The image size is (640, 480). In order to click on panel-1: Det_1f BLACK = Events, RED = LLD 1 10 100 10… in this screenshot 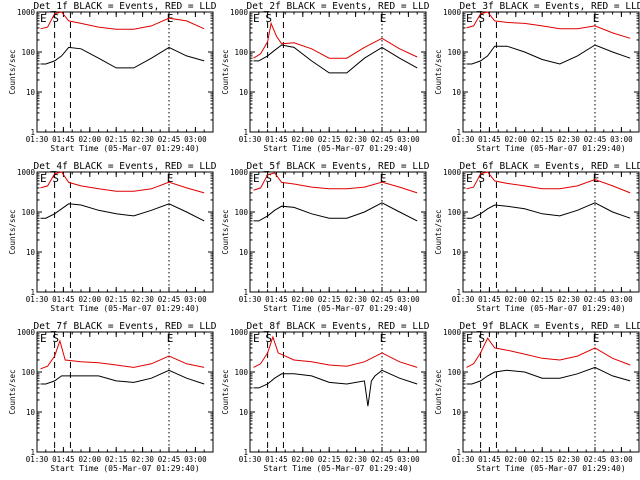, I will do `click(112, 77)`.